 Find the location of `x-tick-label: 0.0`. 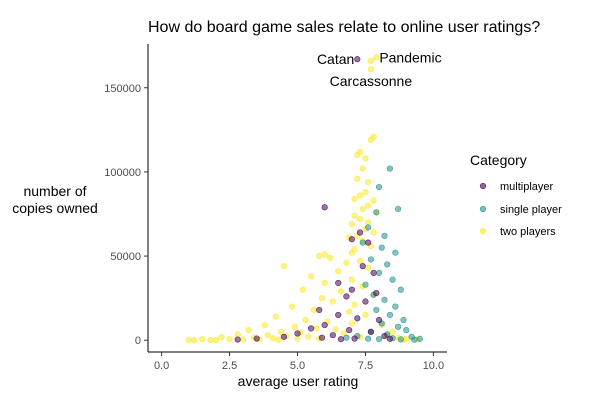

x-tick-label: 0.0 is located at coordinates (161, 366).